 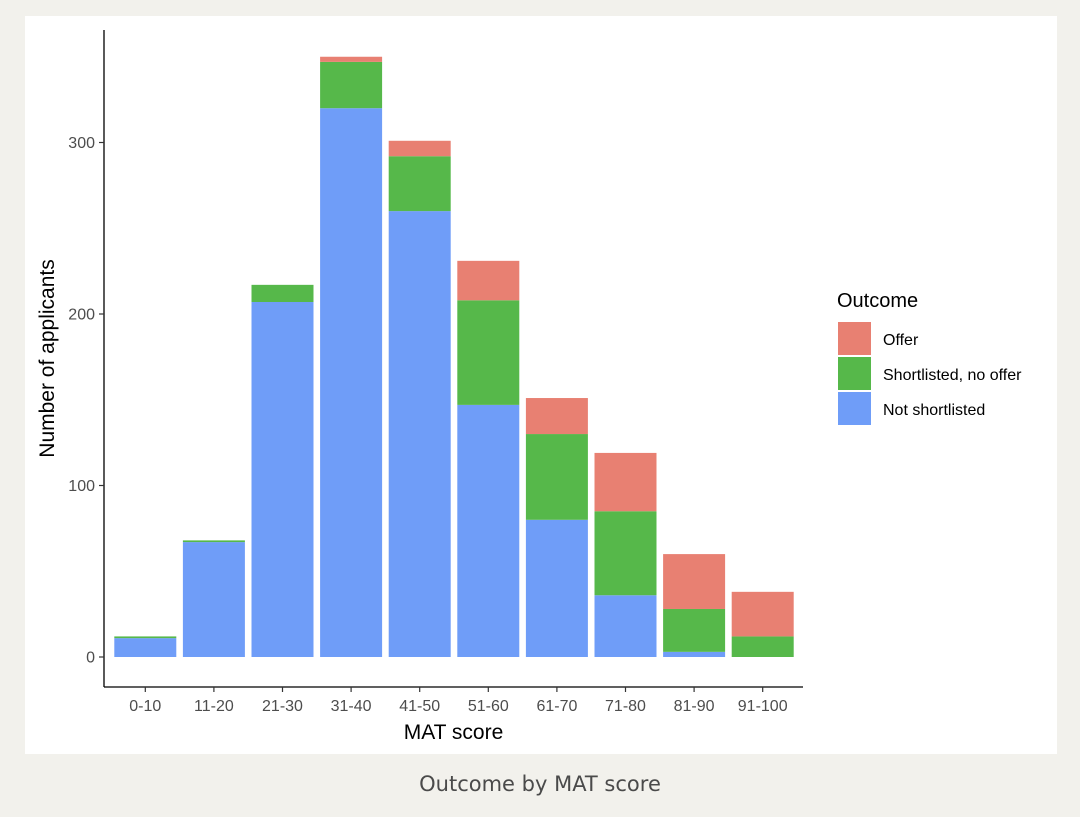 What do you see at coordinates (854, 408) in the screenshot?
I see `legend-swatch-not-shortlisted` at bounding box center [854, 408].